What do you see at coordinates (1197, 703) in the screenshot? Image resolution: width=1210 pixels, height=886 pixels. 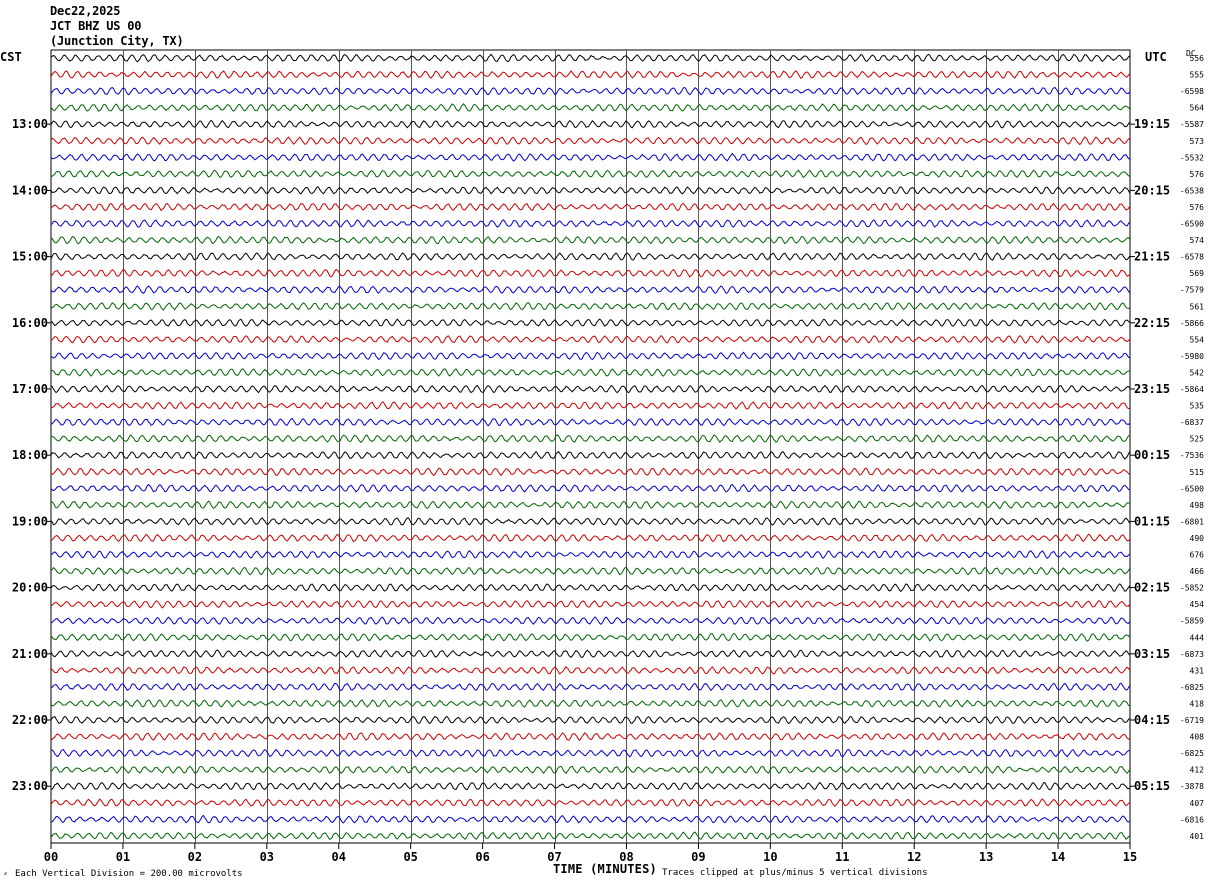 I see `dc-offset-label: 418` at bounding box center [1197, 703].